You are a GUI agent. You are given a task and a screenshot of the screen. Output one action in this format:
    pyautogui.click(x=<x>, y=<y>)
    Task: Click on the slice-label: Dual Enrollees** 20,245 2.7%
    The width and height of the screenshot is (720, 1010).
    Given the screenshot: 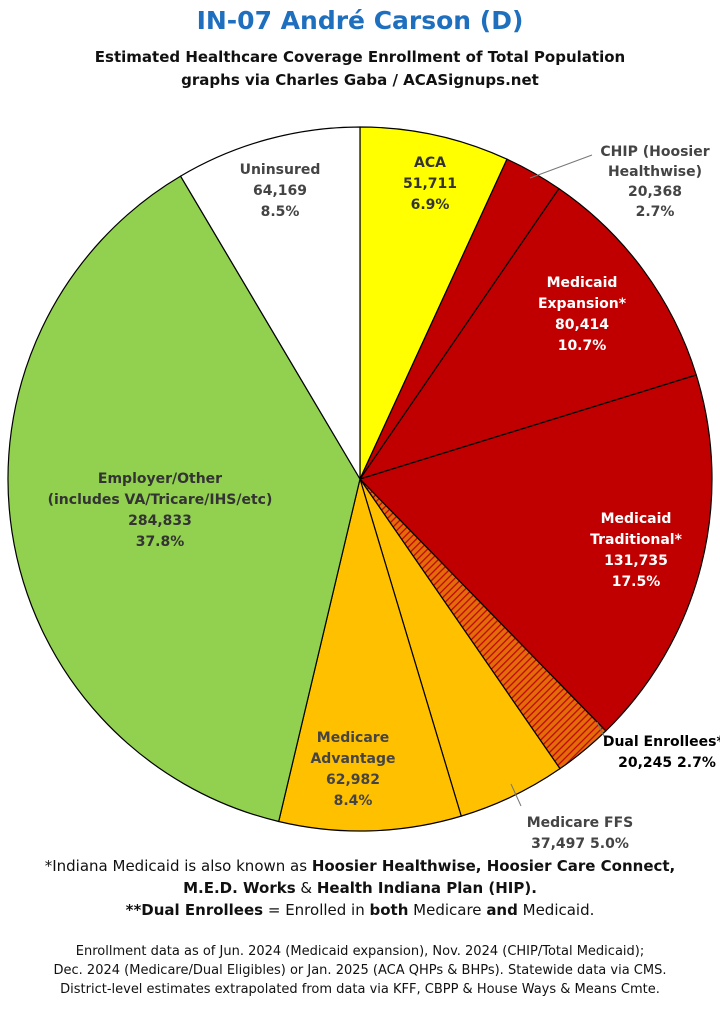 What is the action you would take?
    pyautogui.click(x=661, y=752)
    